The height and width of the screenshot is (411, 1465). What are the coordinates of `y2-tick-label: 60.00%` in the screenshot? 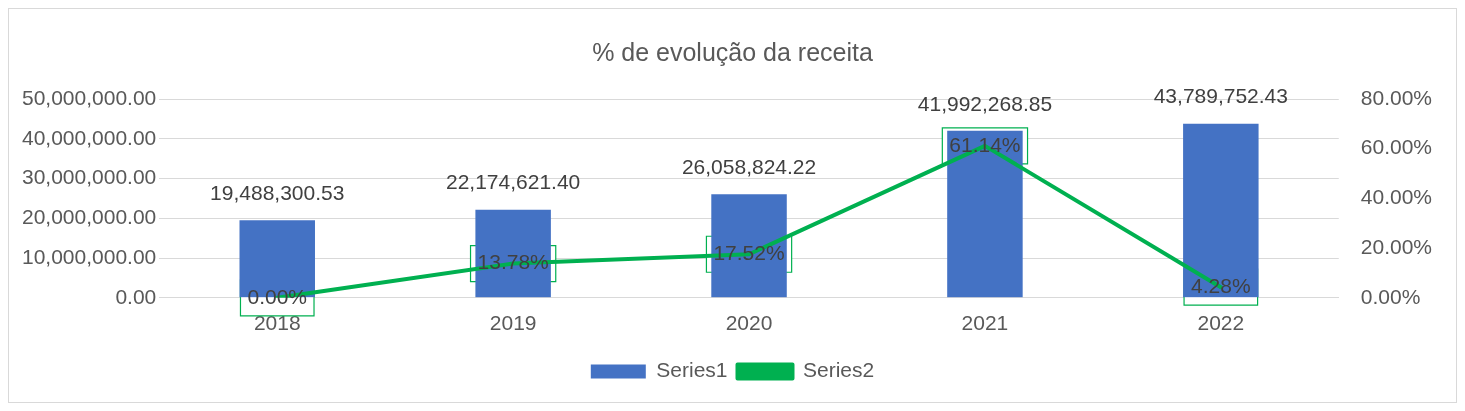 It's located at (1396, 147).